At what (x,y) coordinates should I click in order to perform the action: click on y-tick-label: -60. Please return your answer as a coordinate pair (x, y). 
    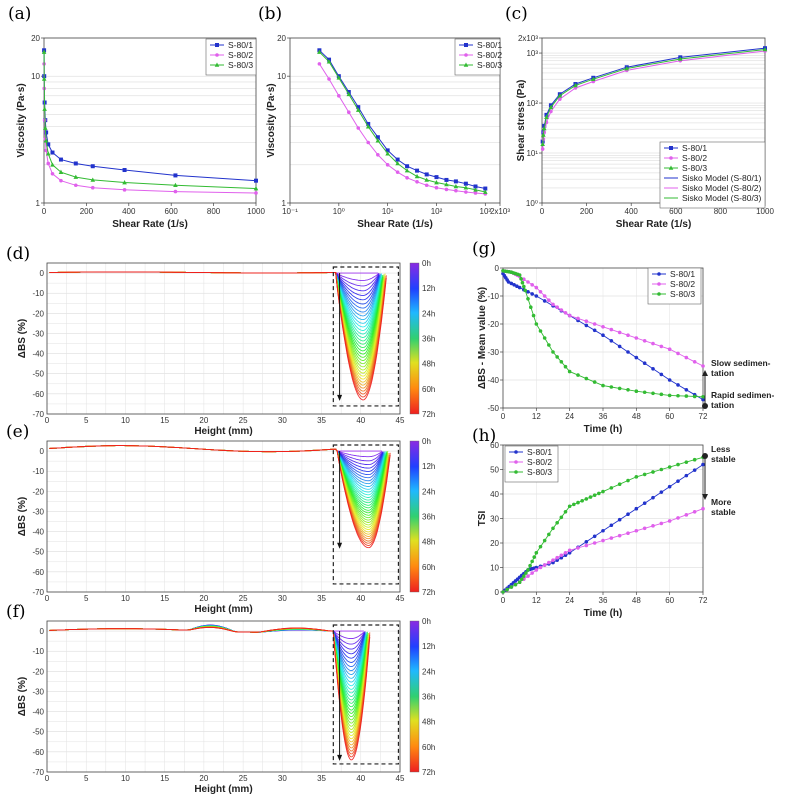
    Looking at the image, I should click on (38, 752).